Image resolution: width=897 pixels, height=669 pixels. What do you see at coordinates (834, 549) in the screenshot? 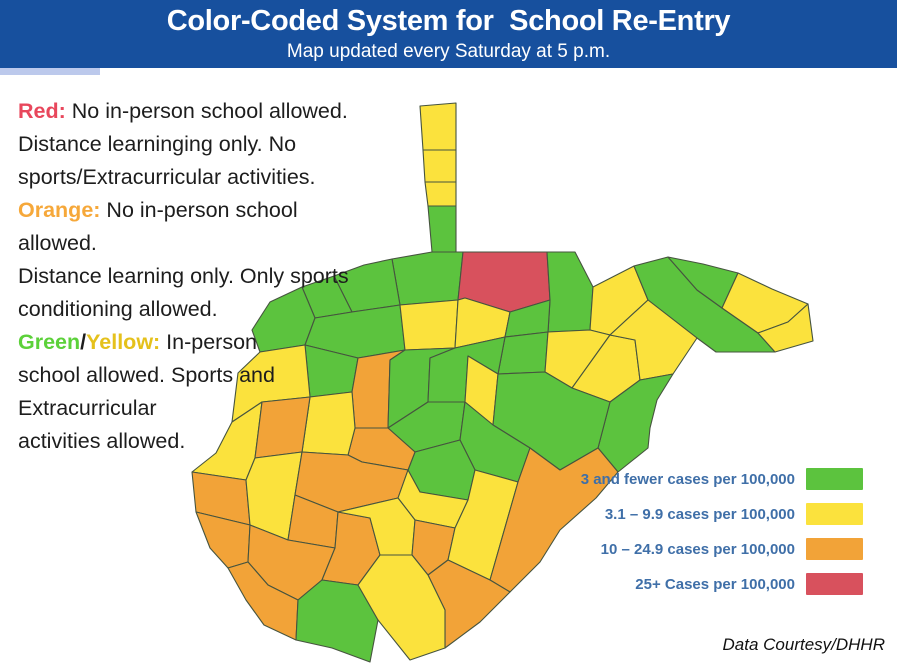
I see `legend-swatch-orange` at bounding box center [834, 549].